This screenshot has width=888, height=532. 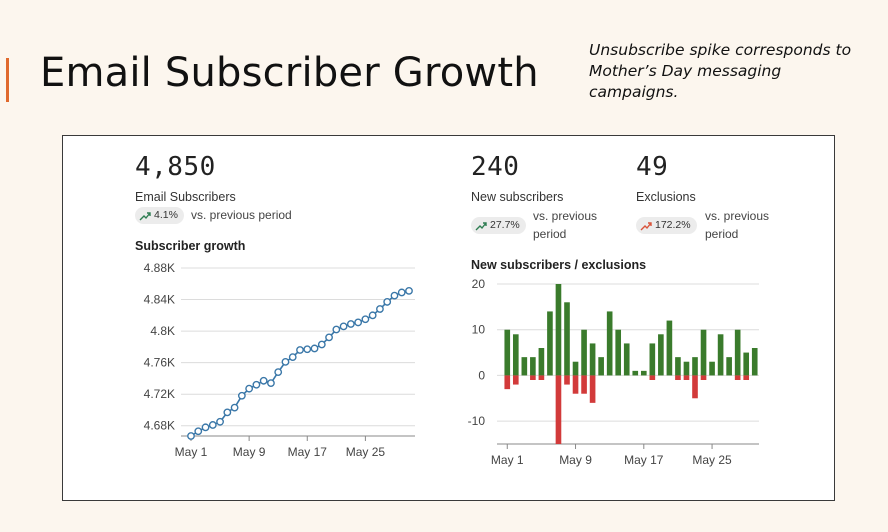 I want to click on subscriber-growth-title: Subscriber growth, so click(x=190, y=246).